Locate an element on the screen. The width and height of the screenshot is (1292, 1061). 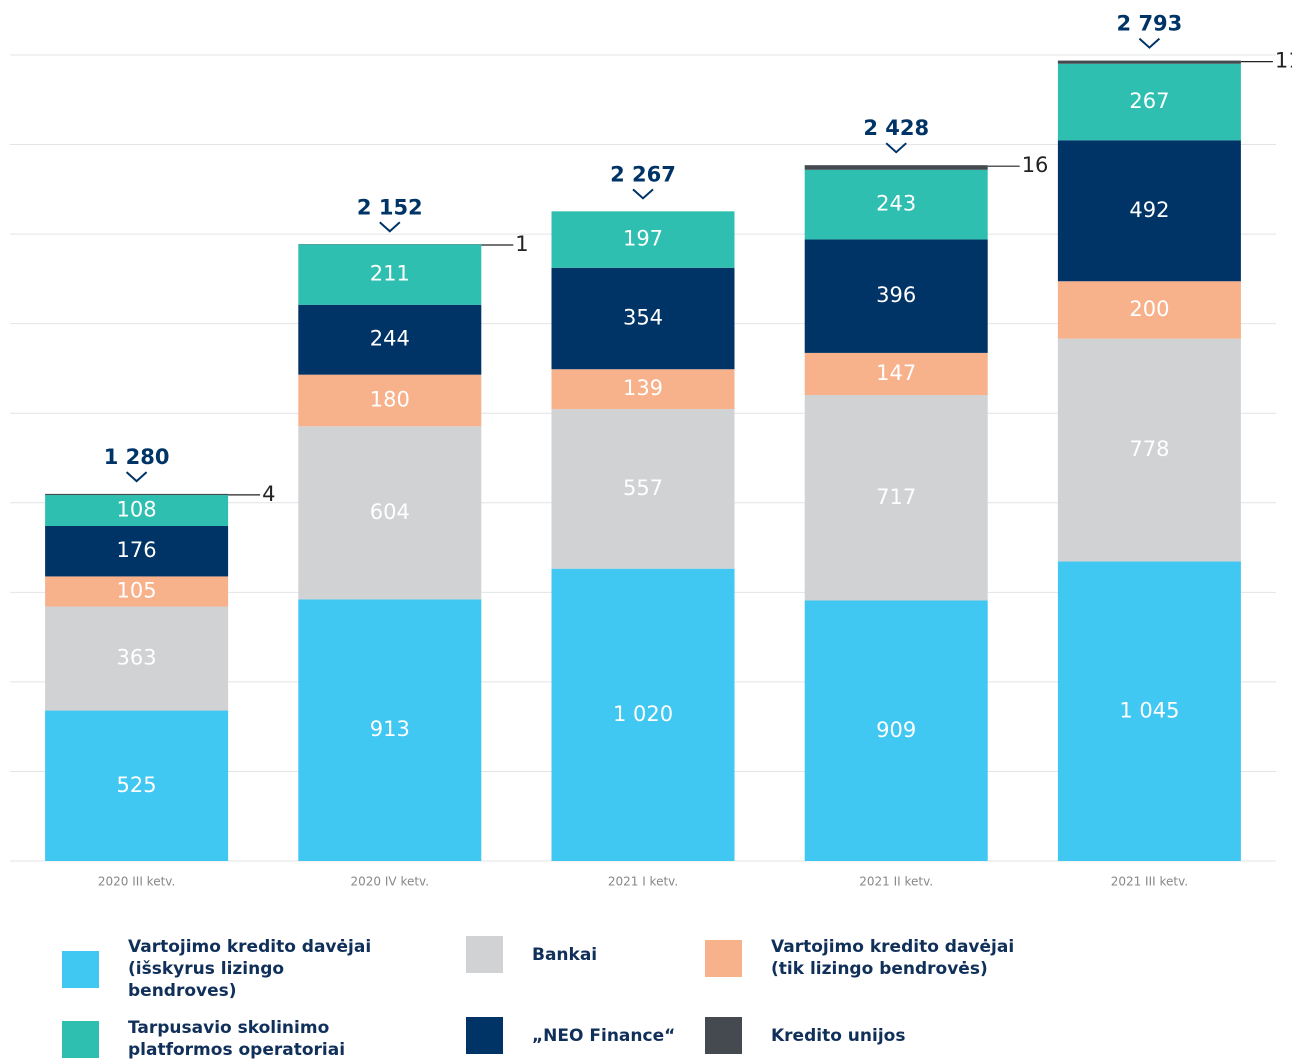
total-label: 2 428 is located at coordinates (896, 128).